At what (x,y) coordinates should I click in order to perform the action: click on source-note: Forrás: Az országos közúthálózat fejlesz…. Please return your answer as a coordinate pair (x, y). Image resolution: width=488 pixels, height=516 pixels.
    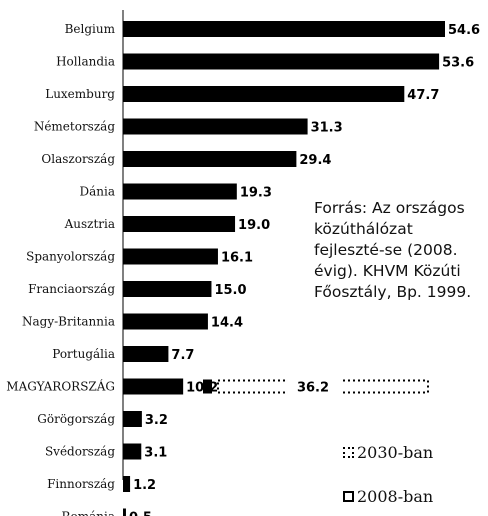
    Looking at the image, I should click on (393, 250).